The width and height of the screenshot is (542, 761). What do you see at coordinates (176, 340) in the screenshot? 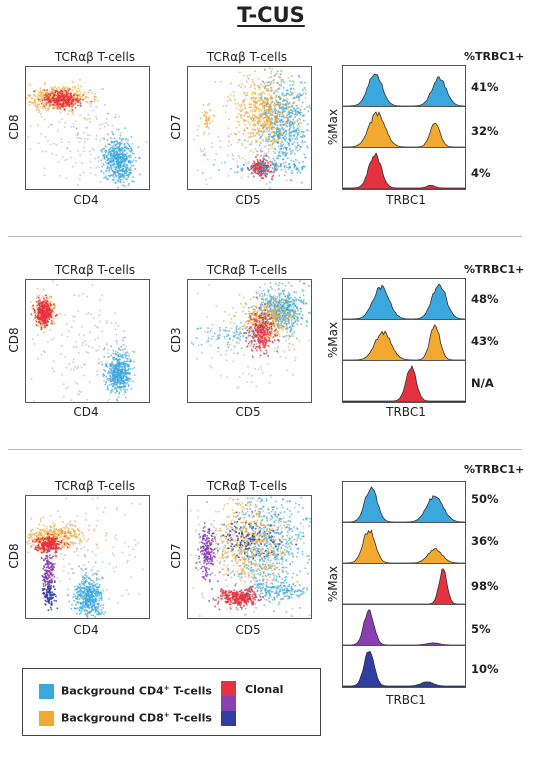
I see `panel-2-mid-ylabel: CD3` at bounding box center [176, 340].